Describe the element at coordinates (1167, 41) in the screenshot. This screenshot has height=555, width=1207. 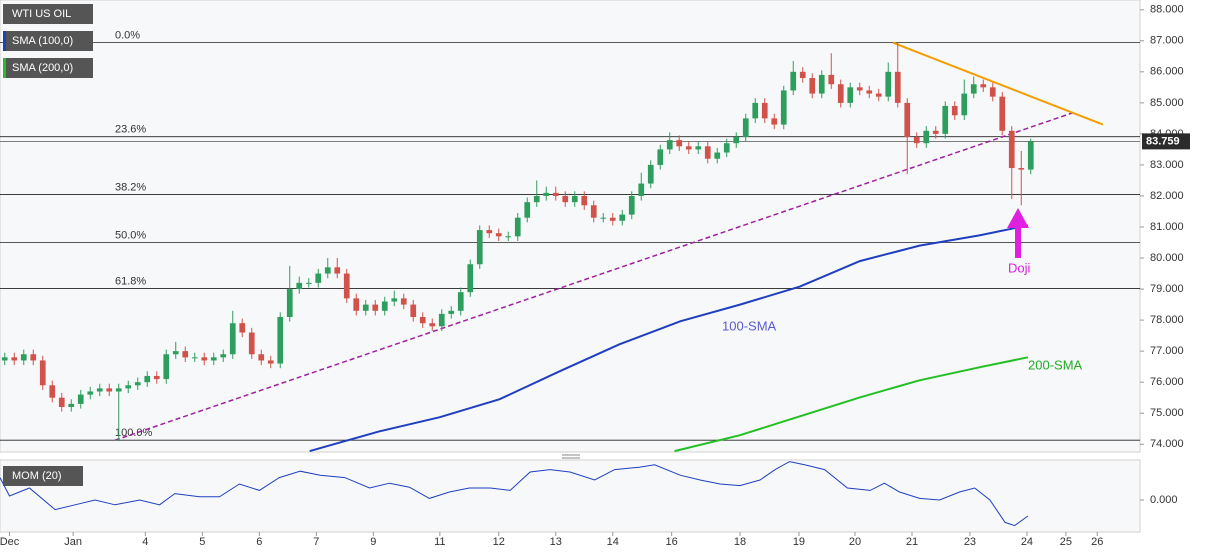
I see `y-tick-label: 87.000` at that location.